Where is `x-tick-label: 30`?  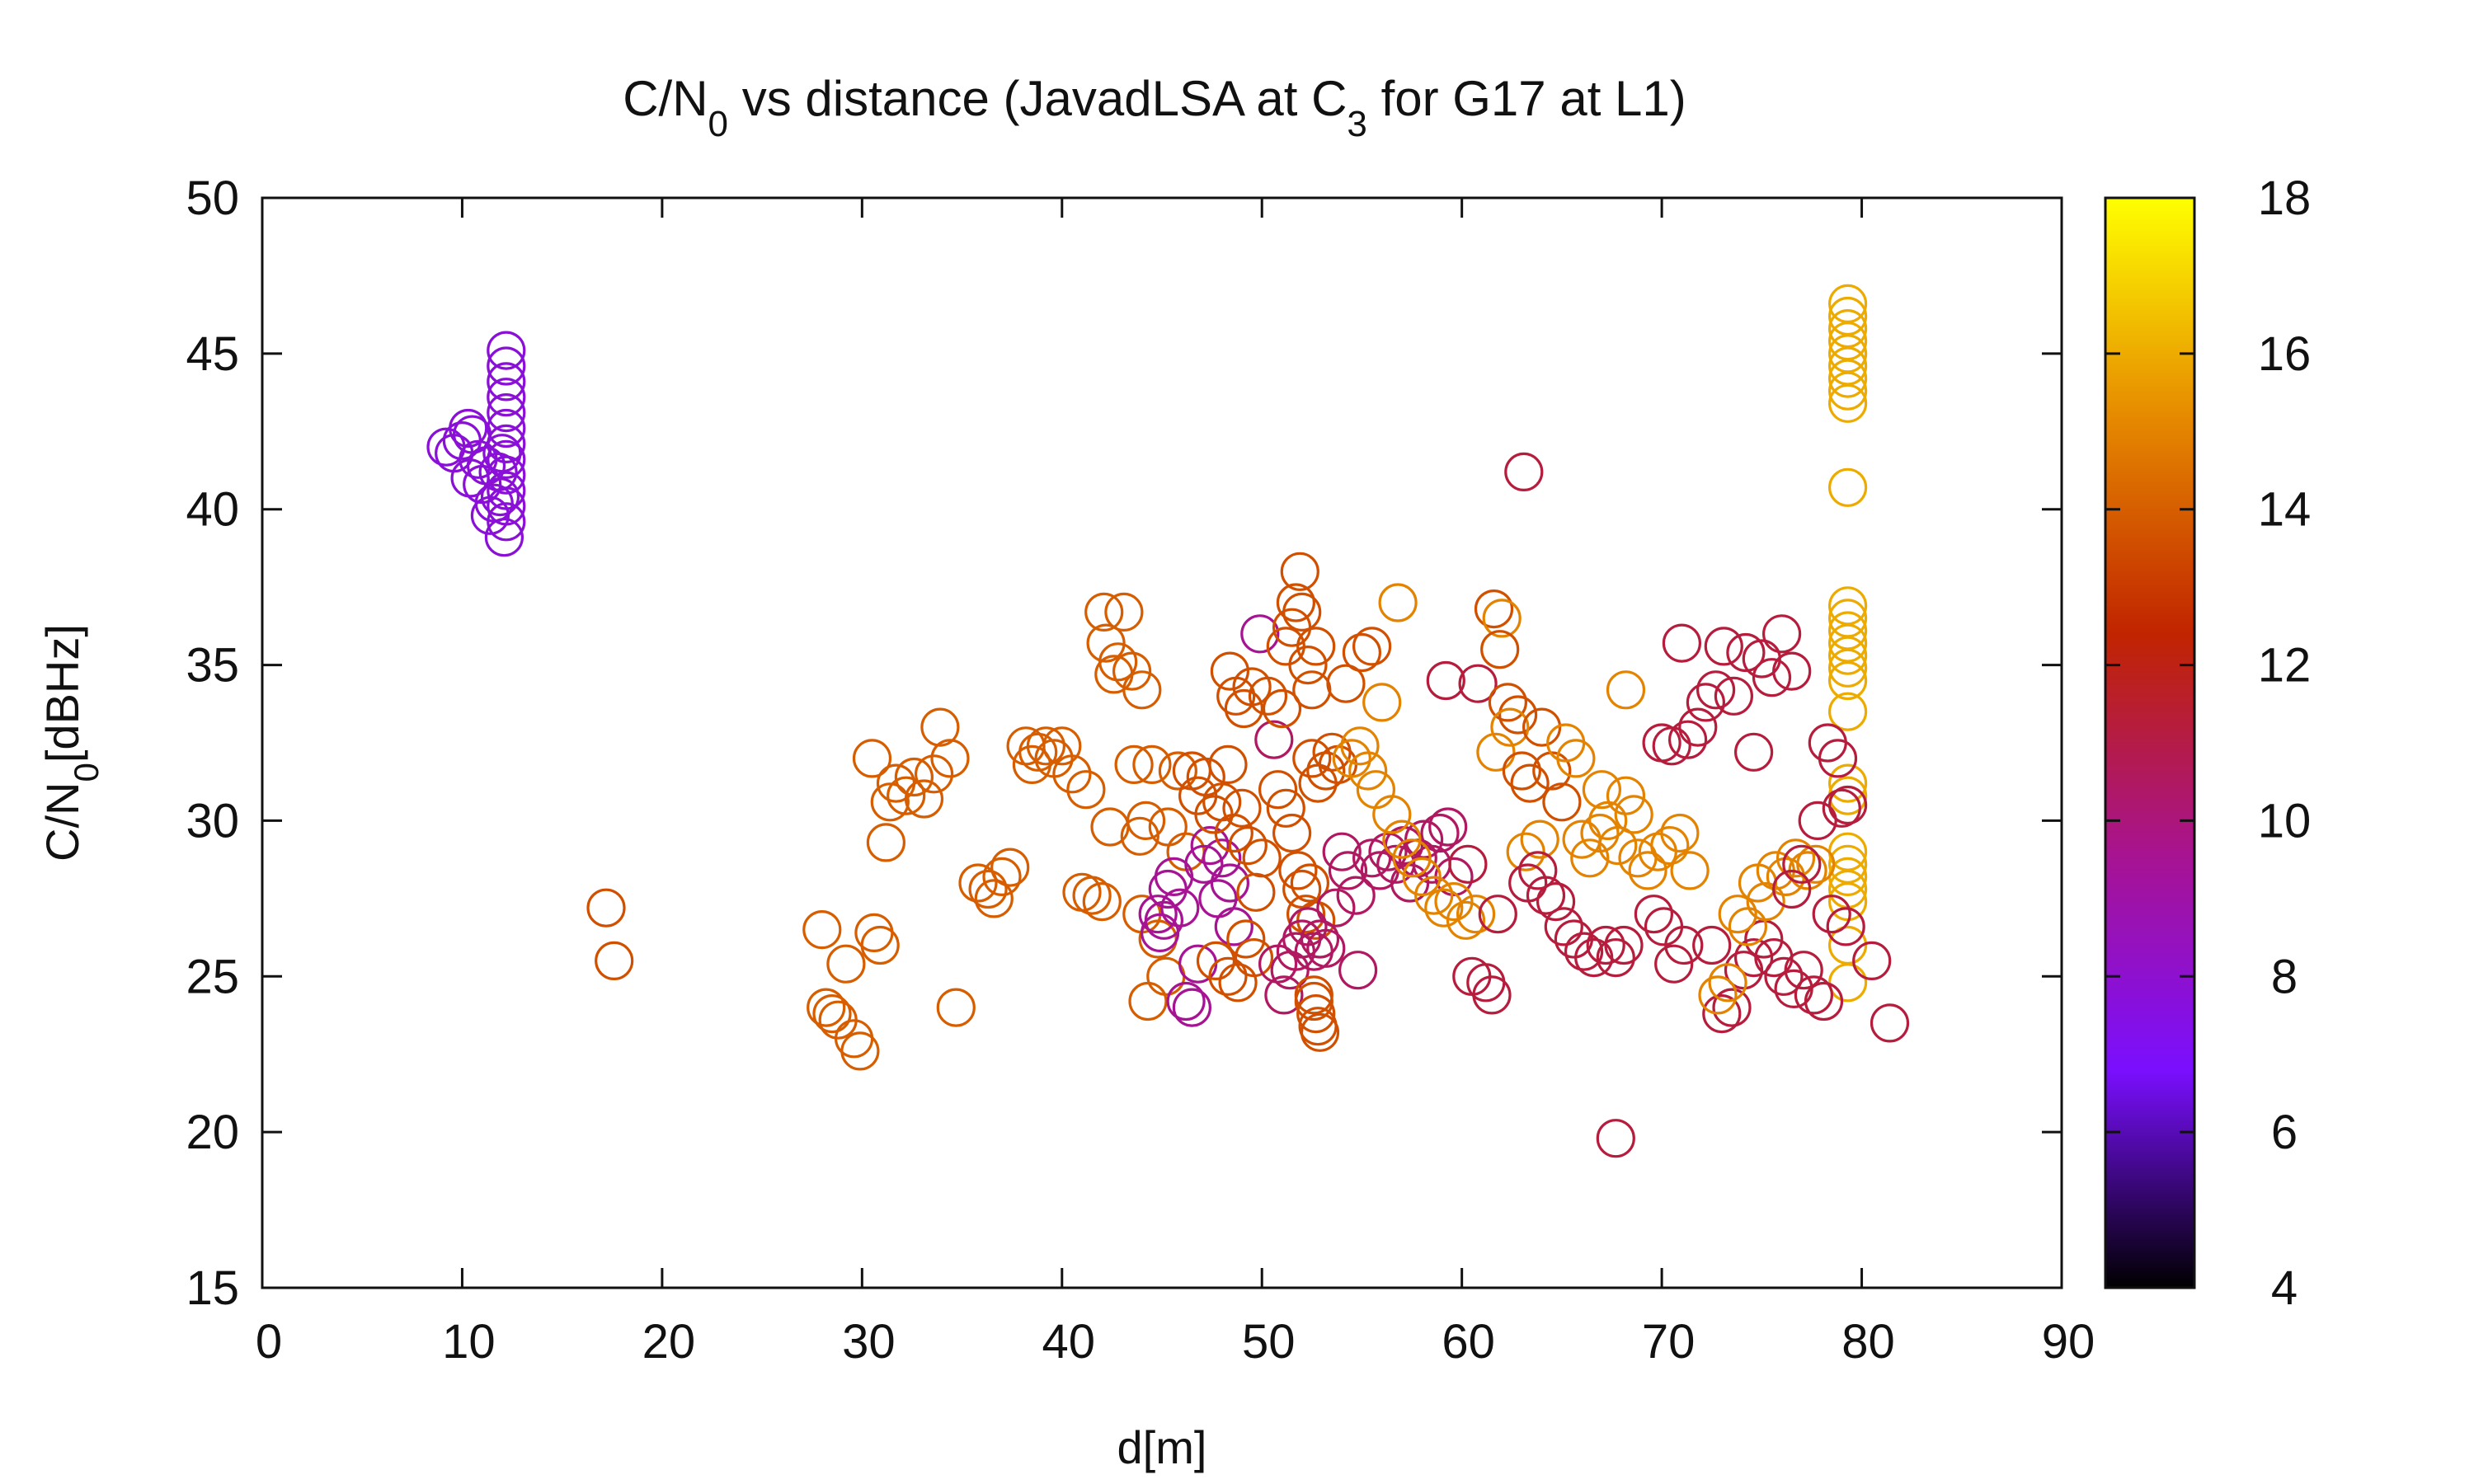
x-tick-label: 30 is located at coordinates (869, 1342).